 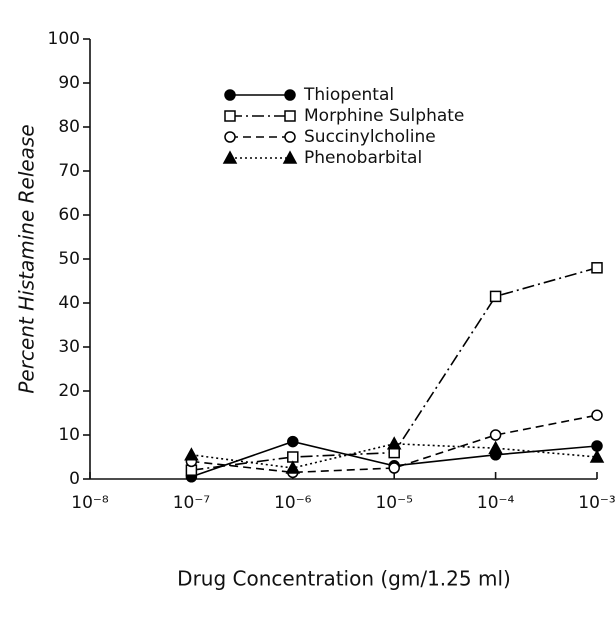 What do you see at coordinates (344, 579) in the screenshot?
I see `x-axis-label: Drug Concentration (gm/1.25 ml)` at bounding box center [344, 579].